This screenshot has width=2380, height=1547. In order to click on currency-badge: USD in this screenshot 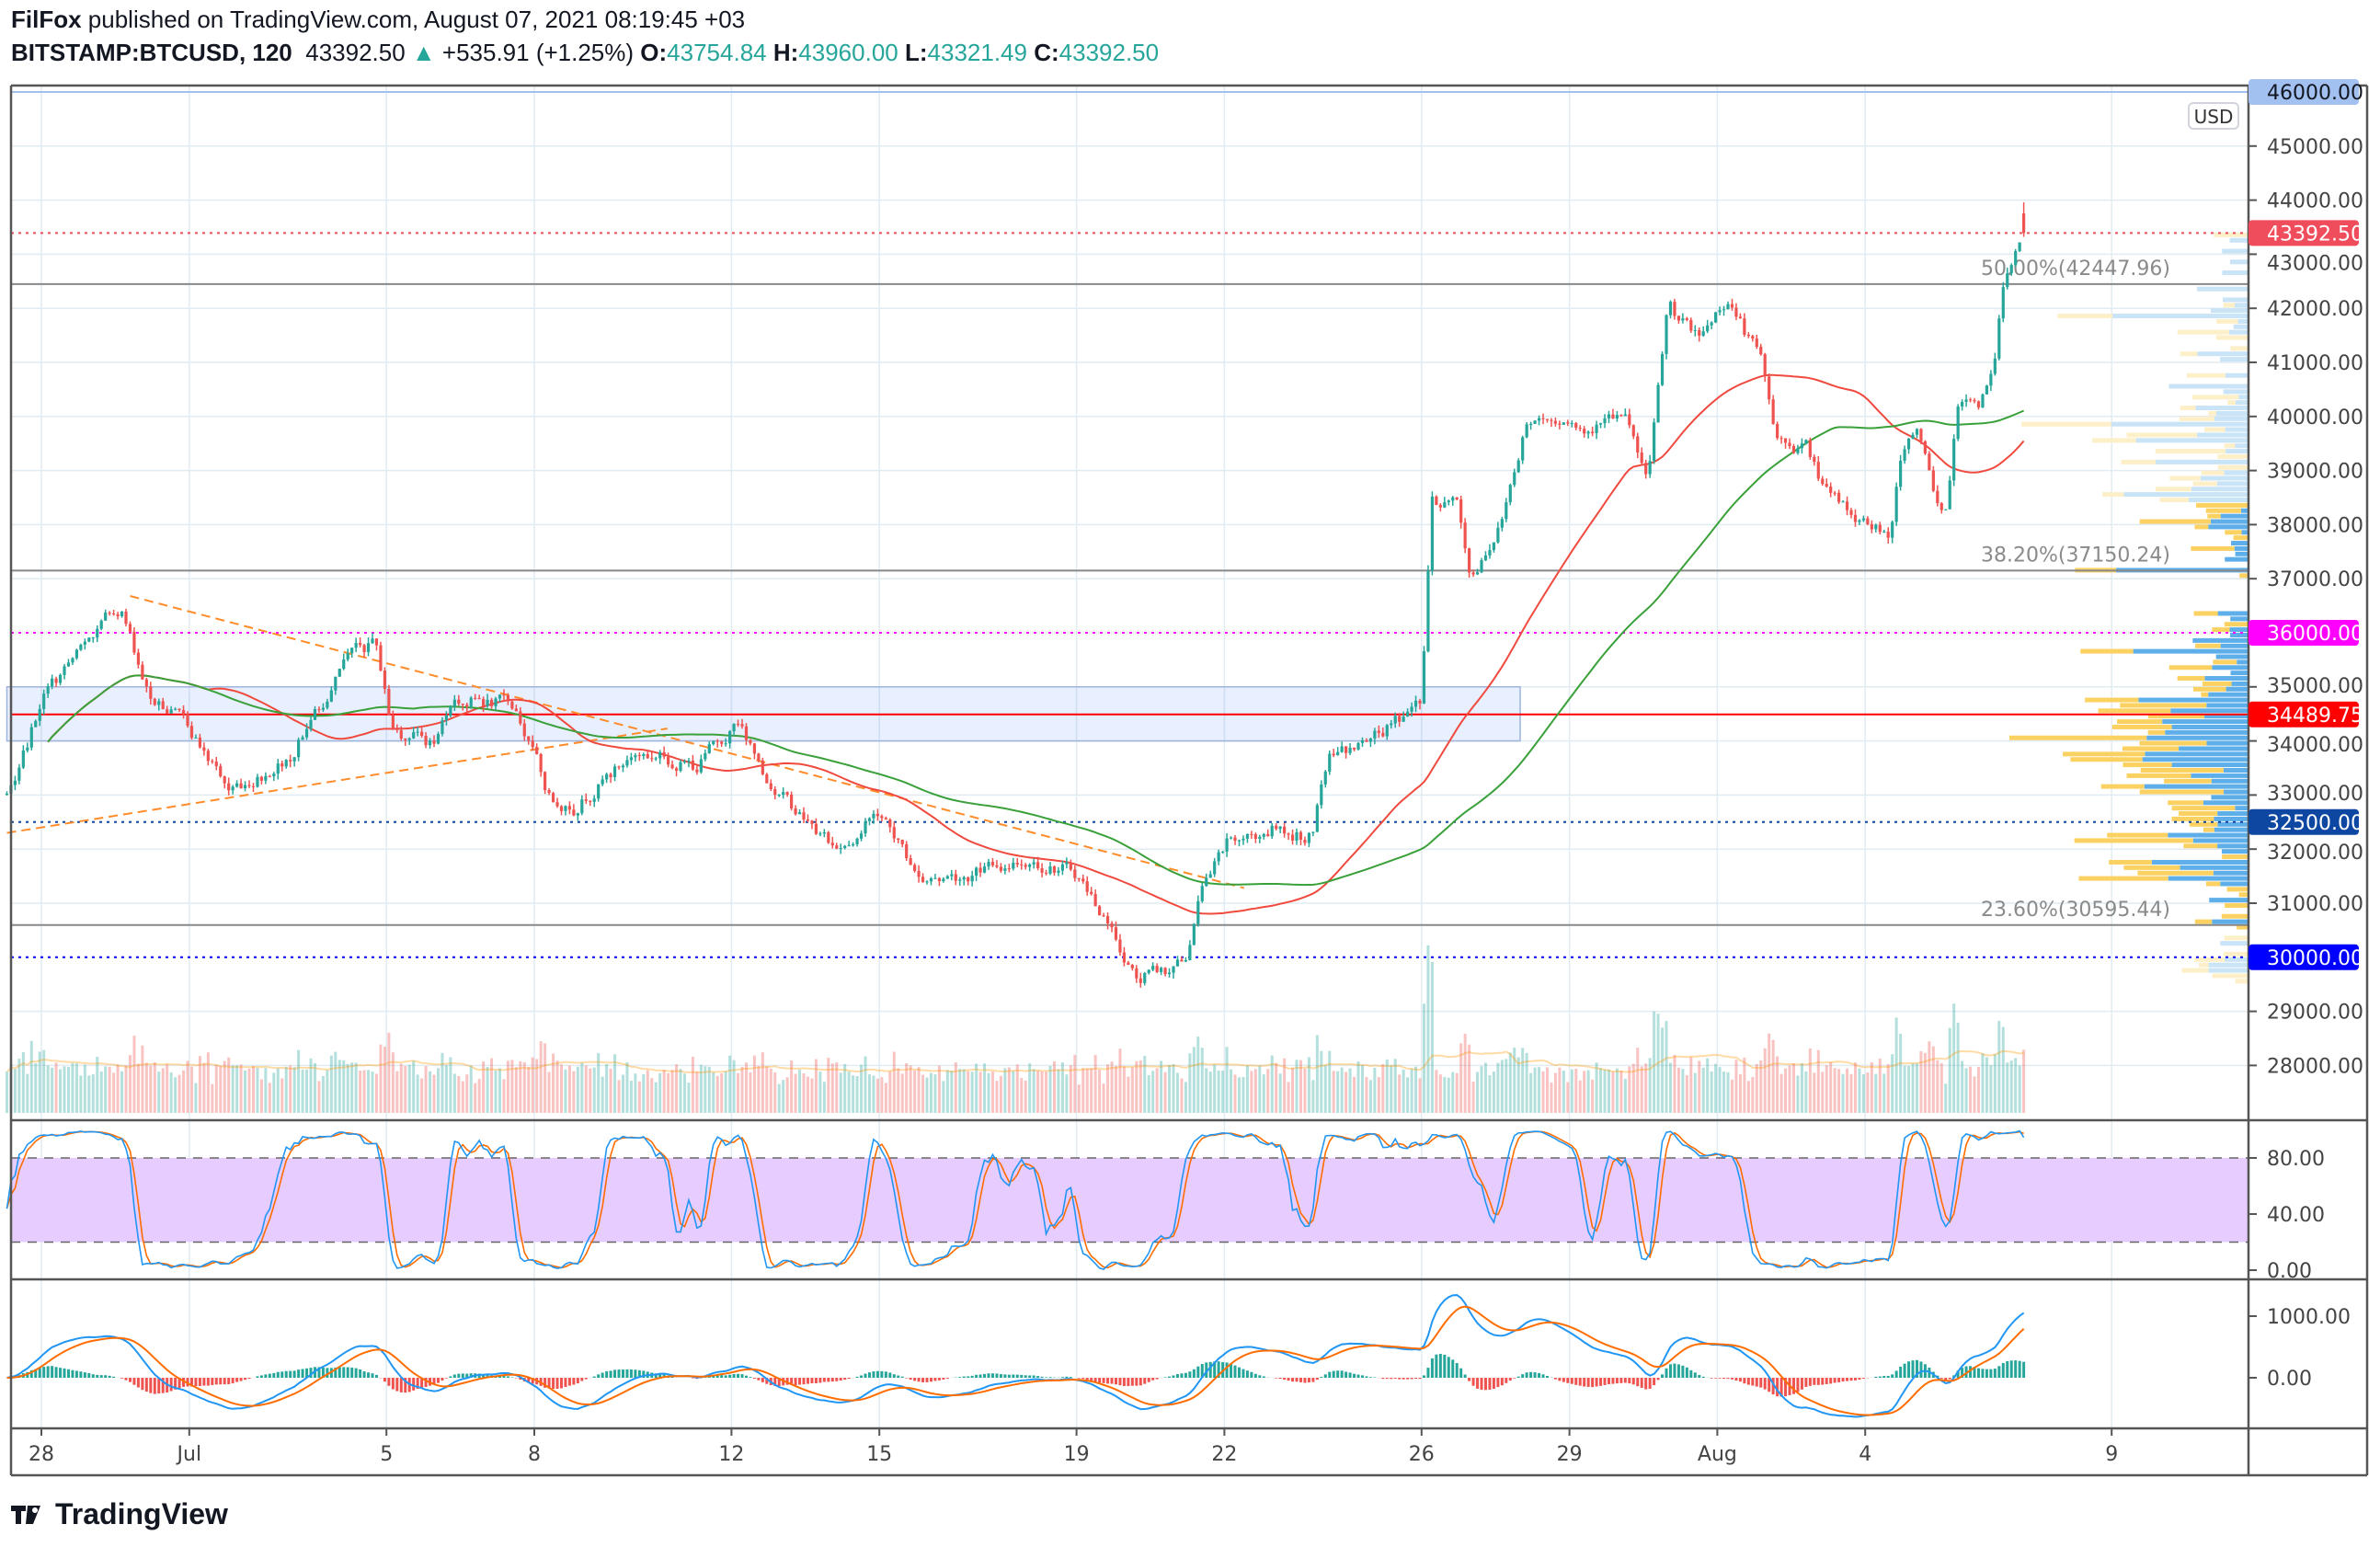, I will do `click(2213, 116)`.